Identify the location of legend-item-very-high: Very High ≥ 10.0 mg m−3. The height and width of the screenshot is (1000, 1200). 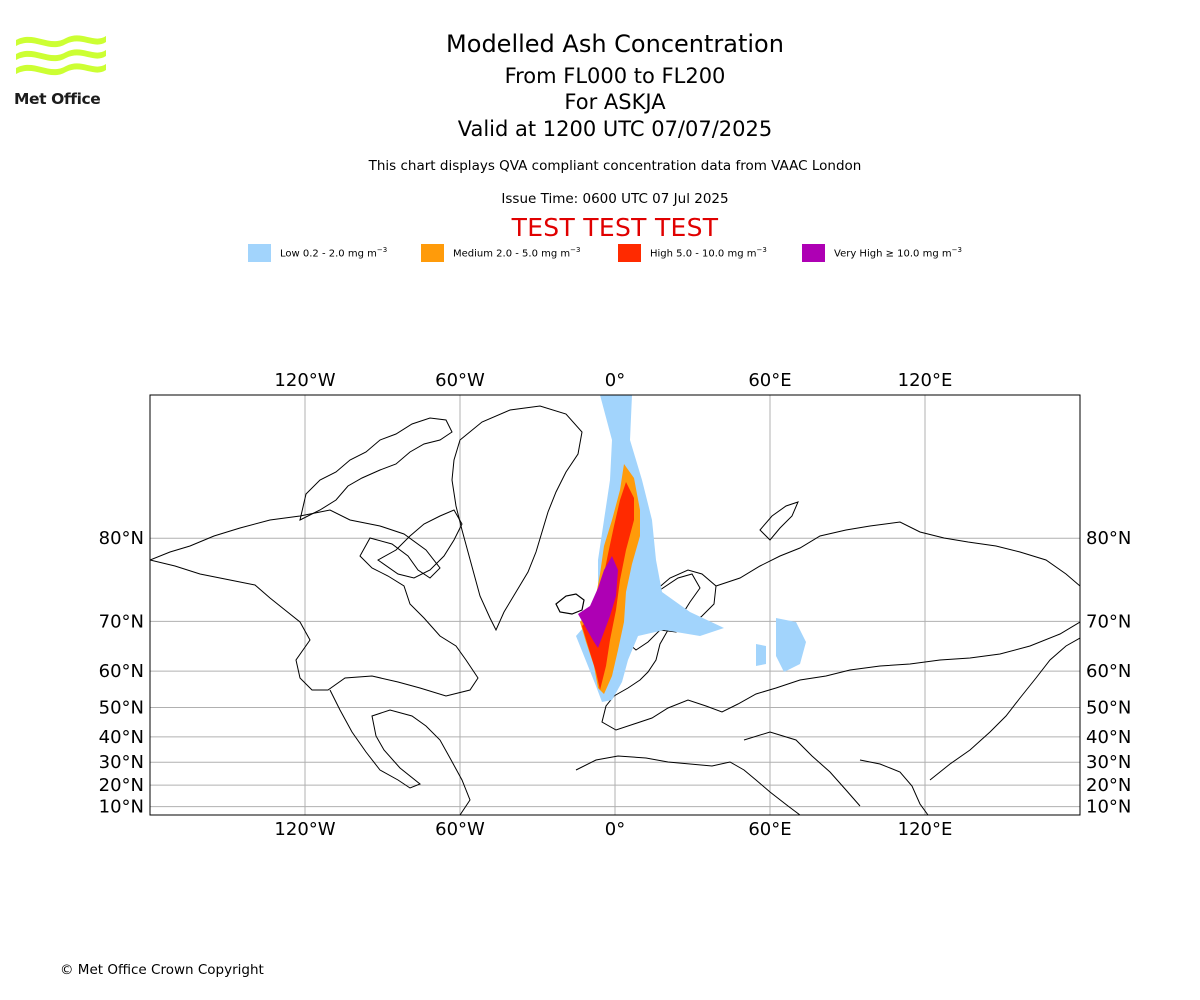
(882, 253).